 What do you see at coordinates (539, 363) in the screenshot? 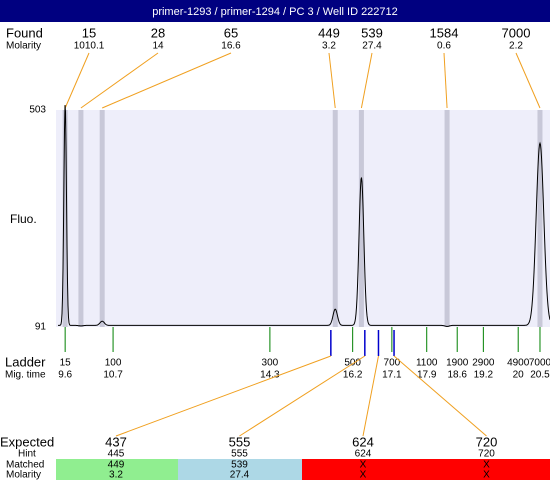
I see `ladder-size: 7000` at bounding box center [539, 363].